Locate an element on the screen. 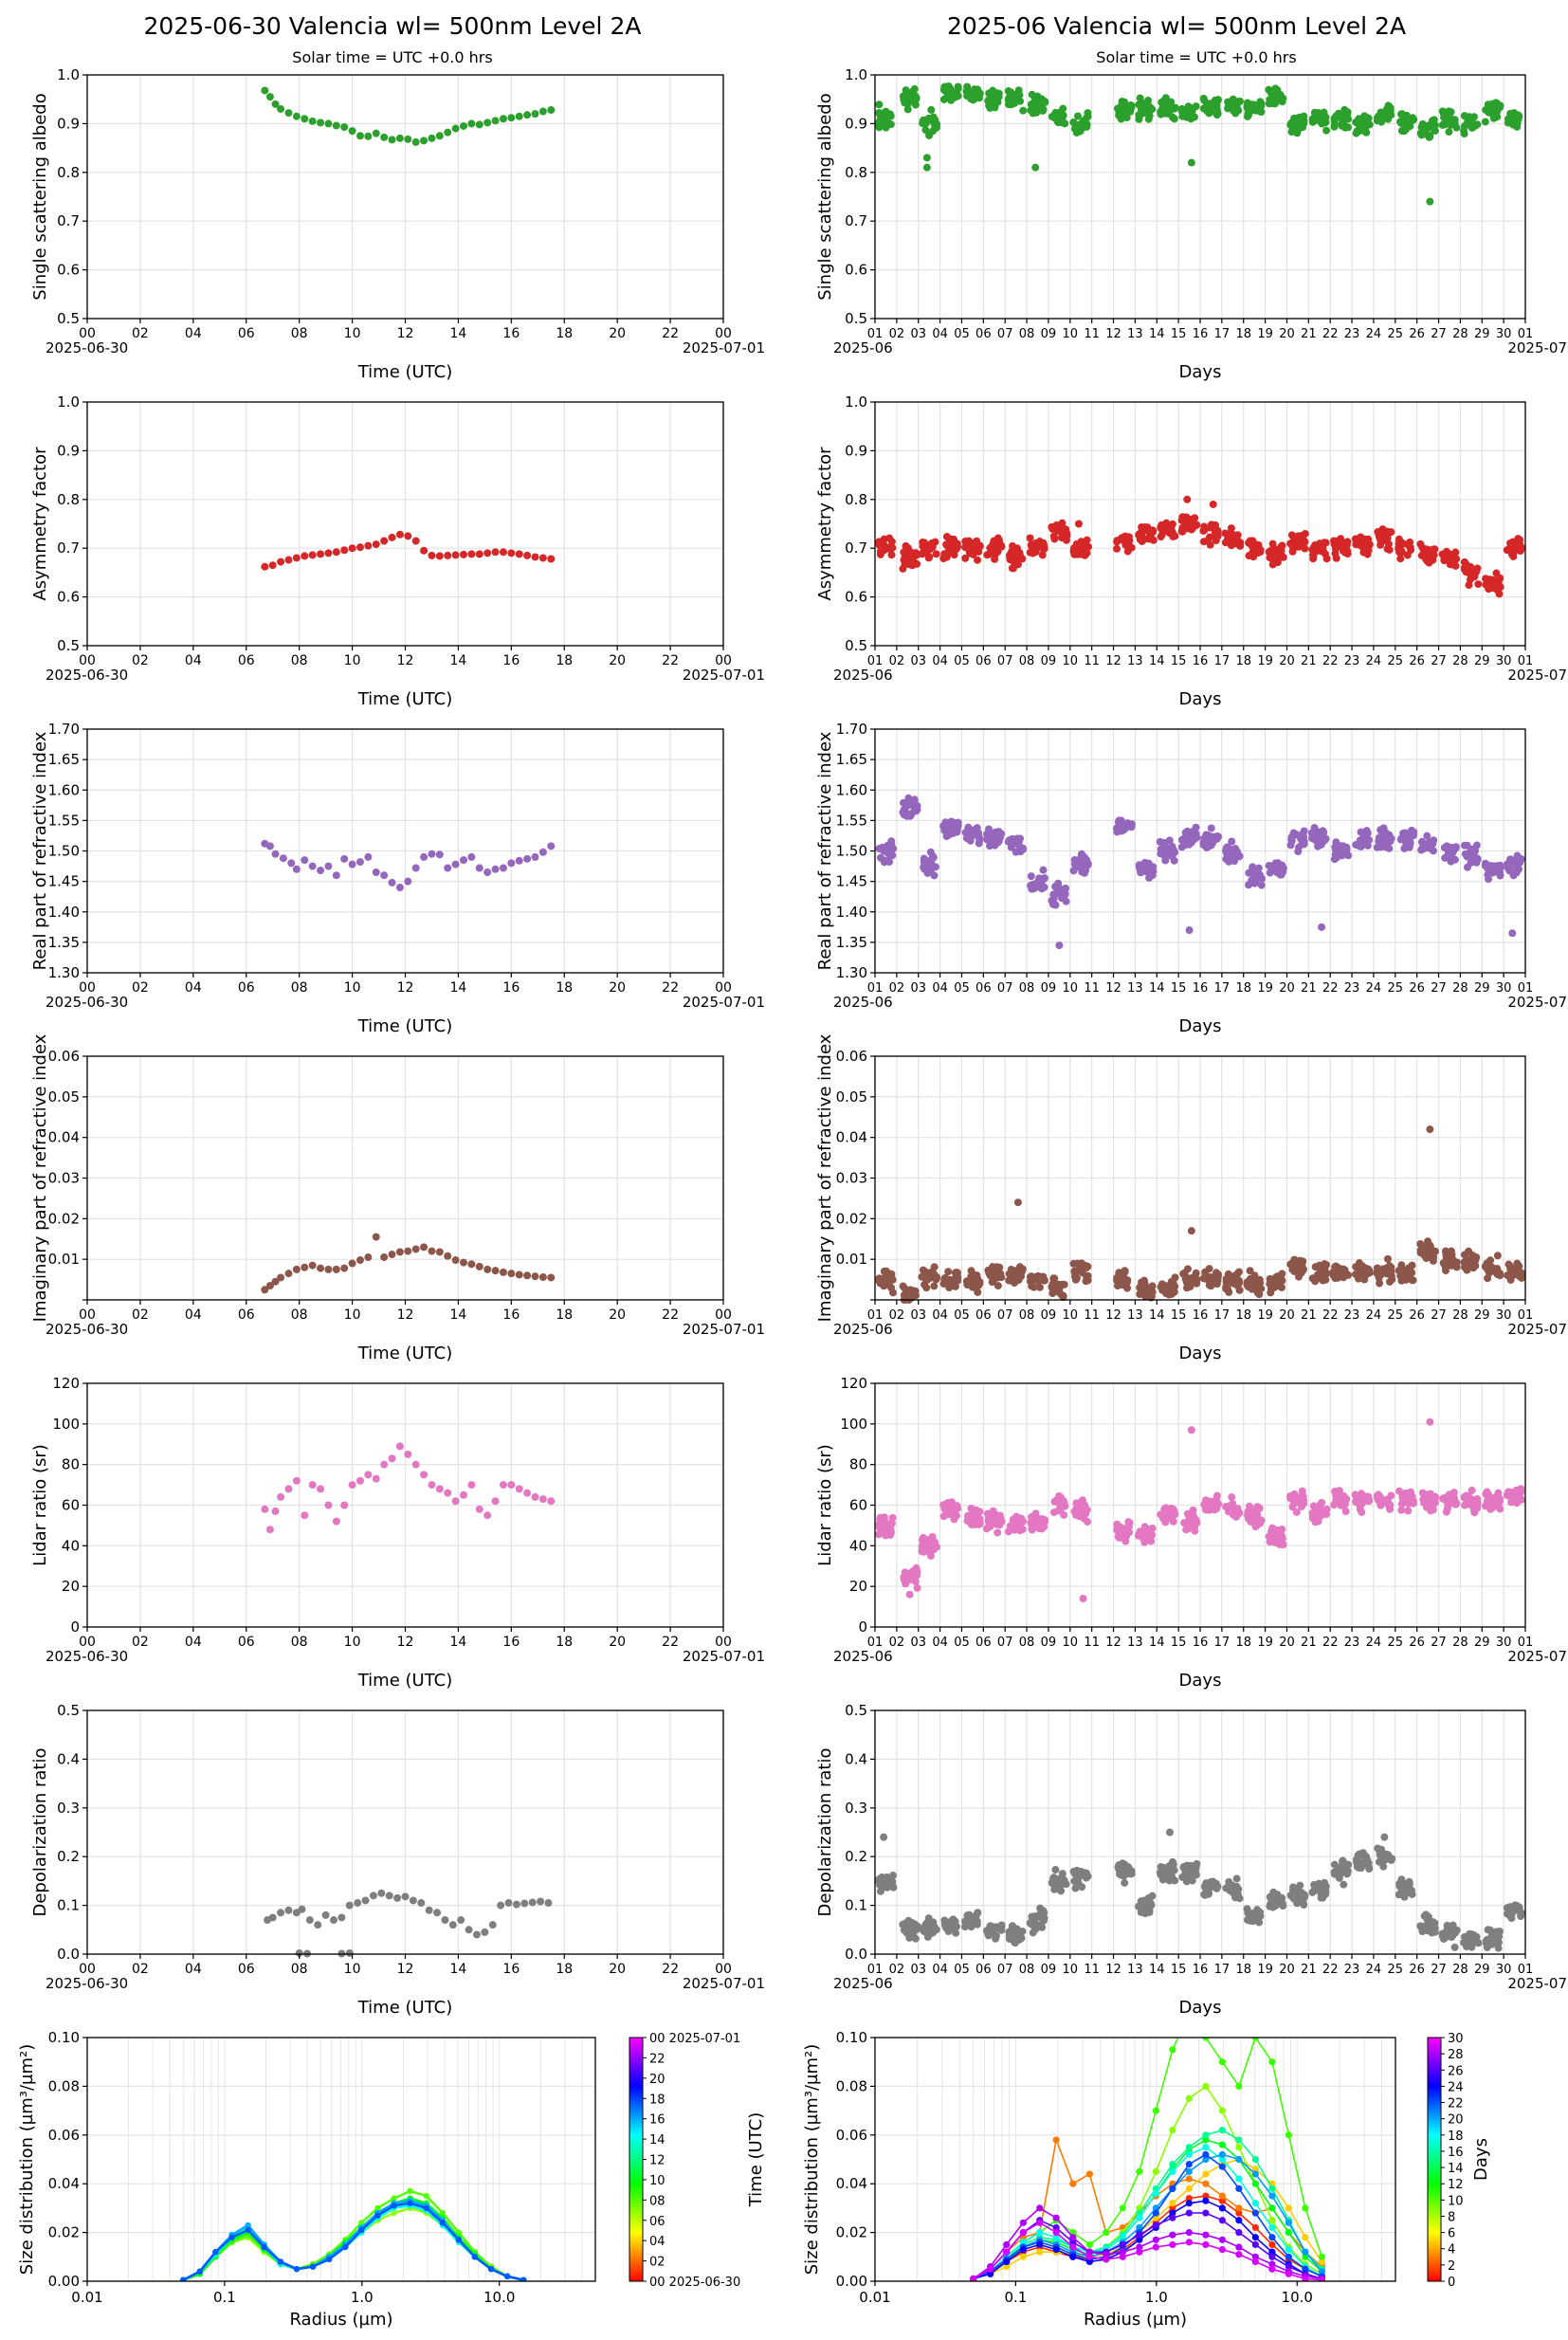 This screenshot has height=2340, width=1568. asym-day-xtick-label: 00 is located at coordinates (723, 660).